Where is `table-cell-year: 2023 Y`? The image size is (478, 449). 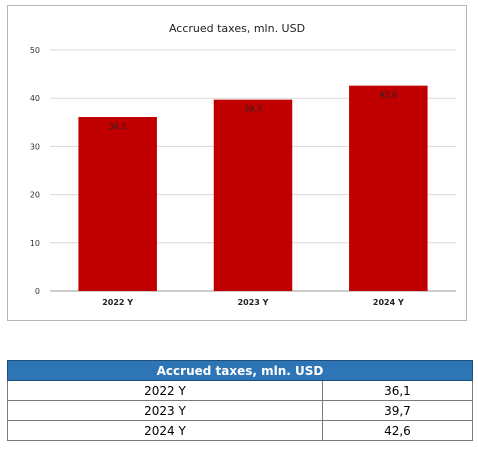 table-cell-year: 2023 Y is located at coordinates (165, 410).